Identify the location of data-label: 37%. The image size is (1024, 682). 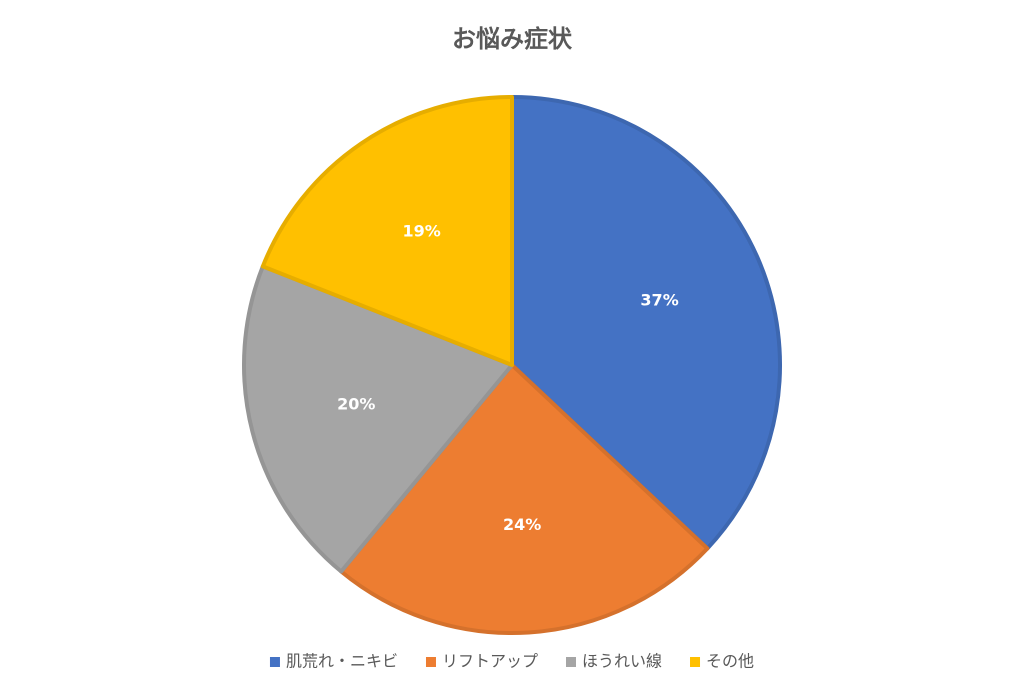
(659, 300).